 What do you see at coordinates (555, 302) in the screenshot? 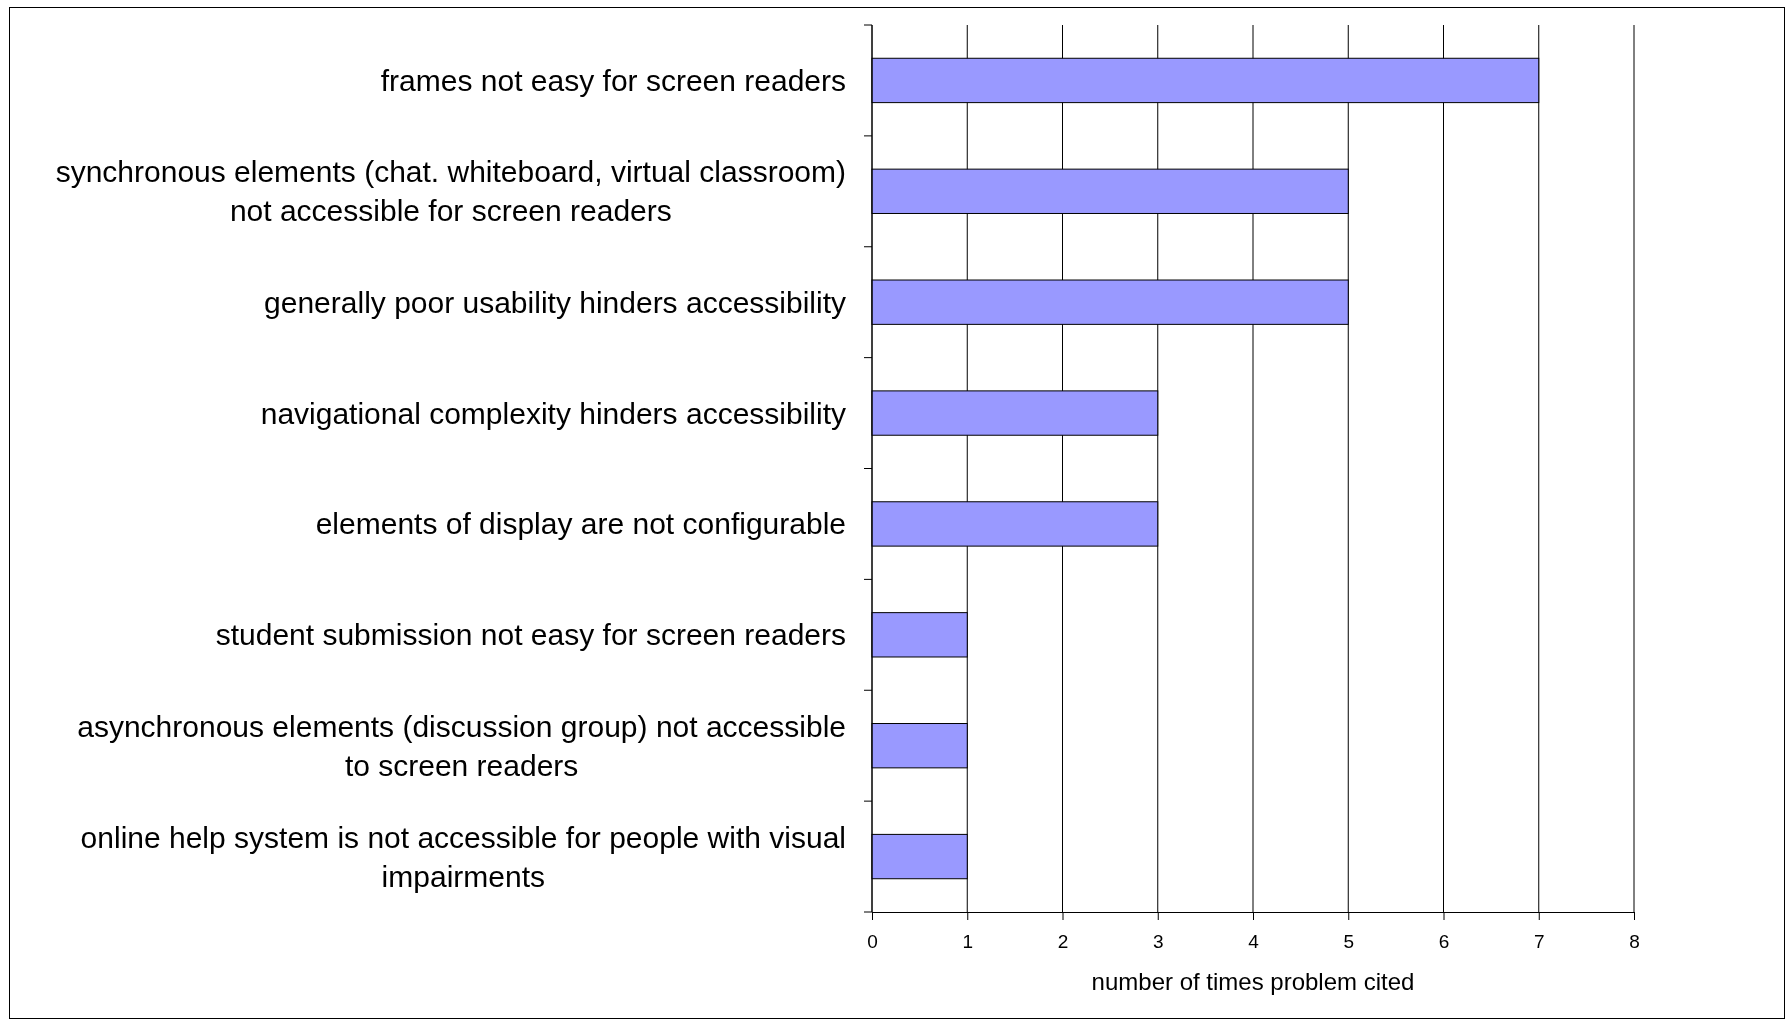
I see `y-tick-label: generally poor usability hinders accessibility` at bounding box center [555, 302].